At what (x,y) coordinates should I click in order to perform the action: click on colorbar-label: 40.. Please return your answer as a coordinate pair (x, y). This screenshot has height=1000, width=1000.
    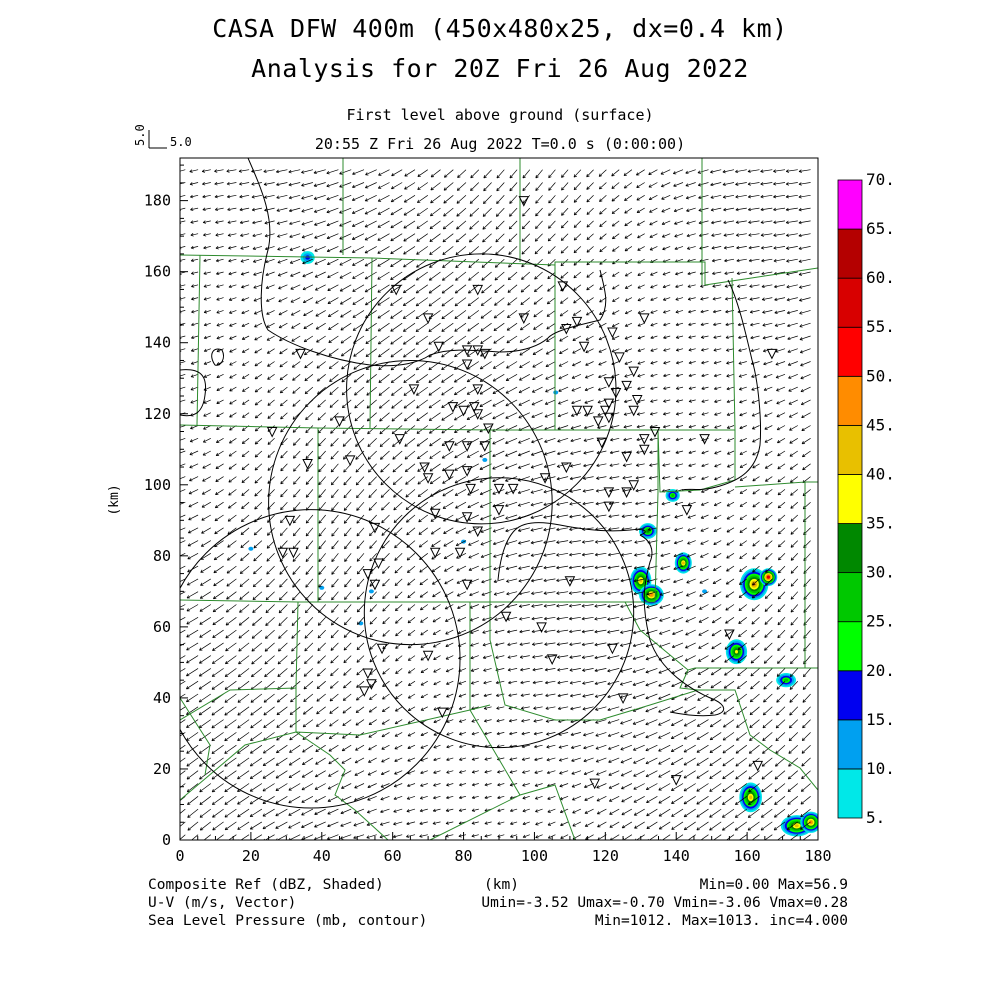
    Looking at the image, I should click on (880, 473).